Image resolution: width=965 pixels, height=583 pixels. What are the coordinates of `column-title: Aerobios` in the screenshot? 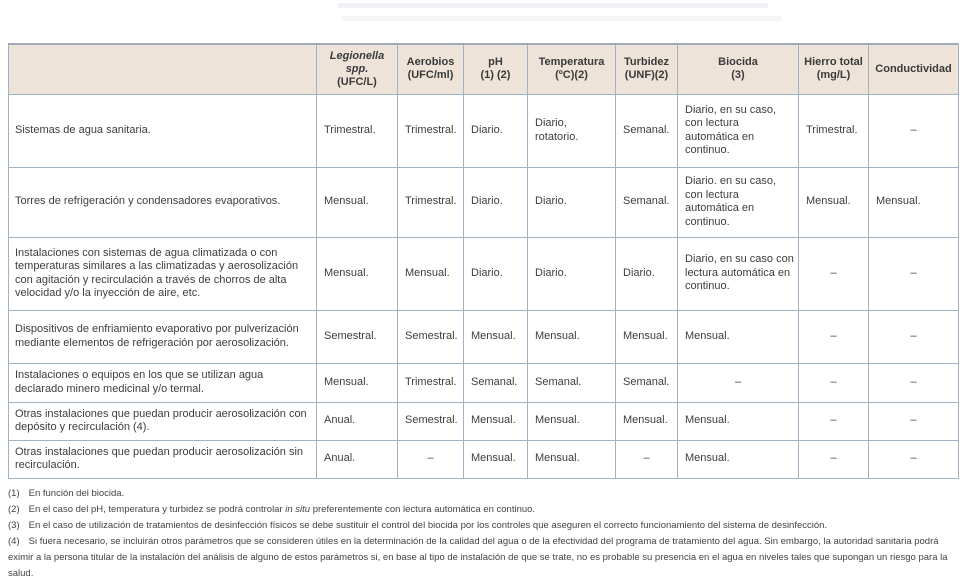 It's located at (430, 62).